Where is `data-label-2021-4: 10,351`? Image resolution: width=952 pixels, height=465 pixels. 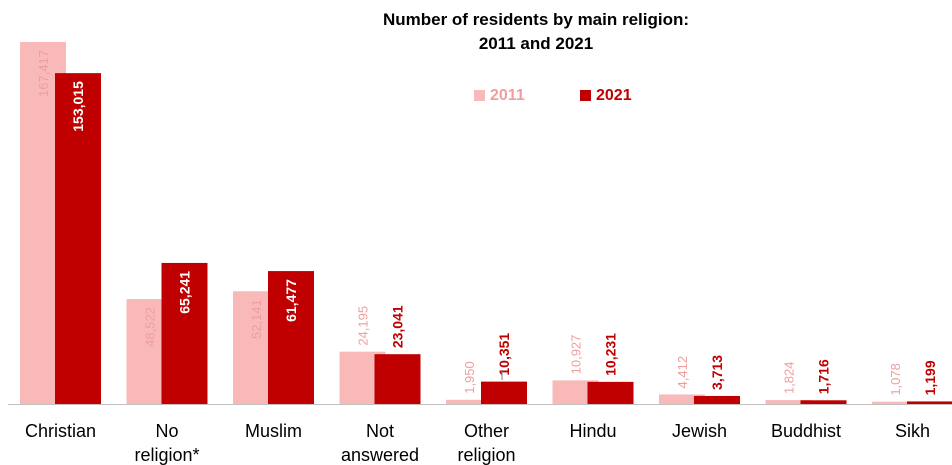 data-label-2021-4: 10,351 is located at coordinates (504, 354).